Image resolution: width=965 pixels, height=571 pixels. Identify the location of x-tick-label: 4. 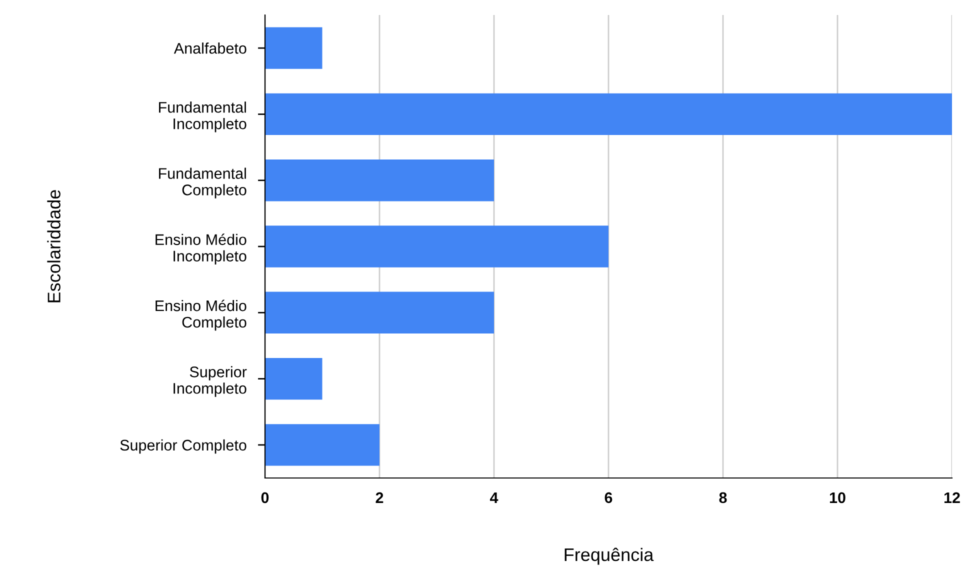
(494, 497).